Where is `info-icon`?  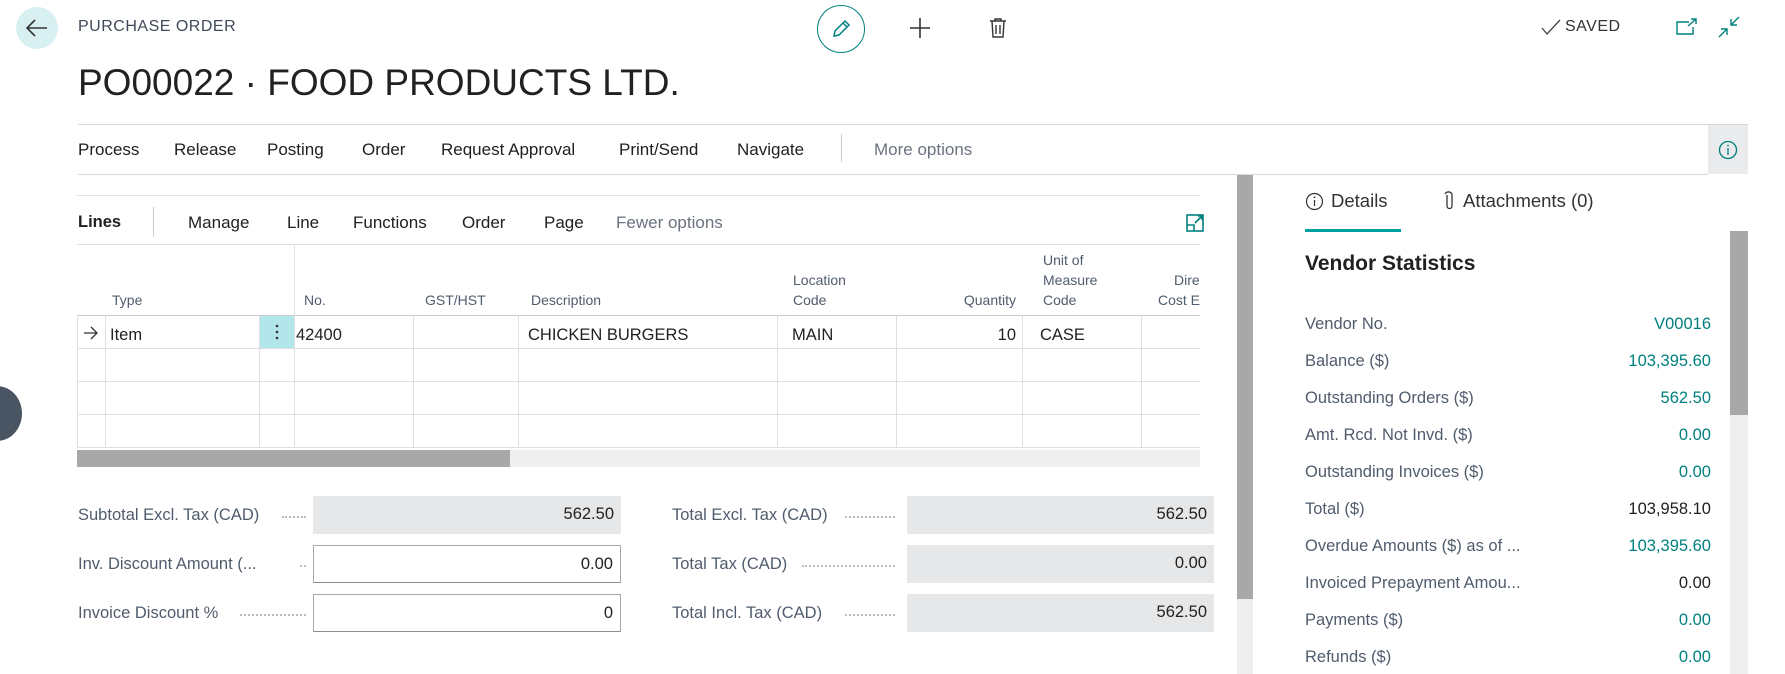 info-icon is located at coordinates (1314, 201).